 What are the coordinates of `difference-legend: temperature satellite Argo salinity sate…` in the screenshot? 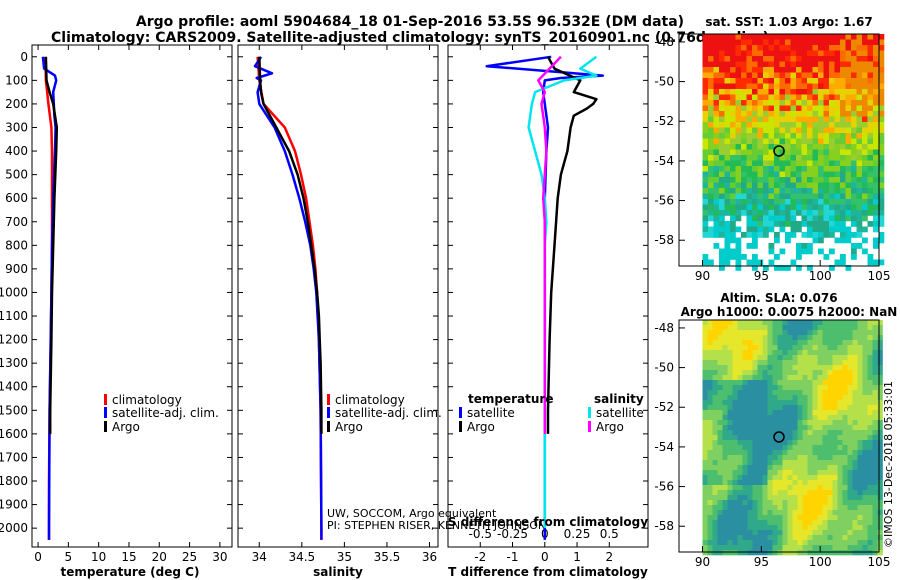 It's located at (551, 413).